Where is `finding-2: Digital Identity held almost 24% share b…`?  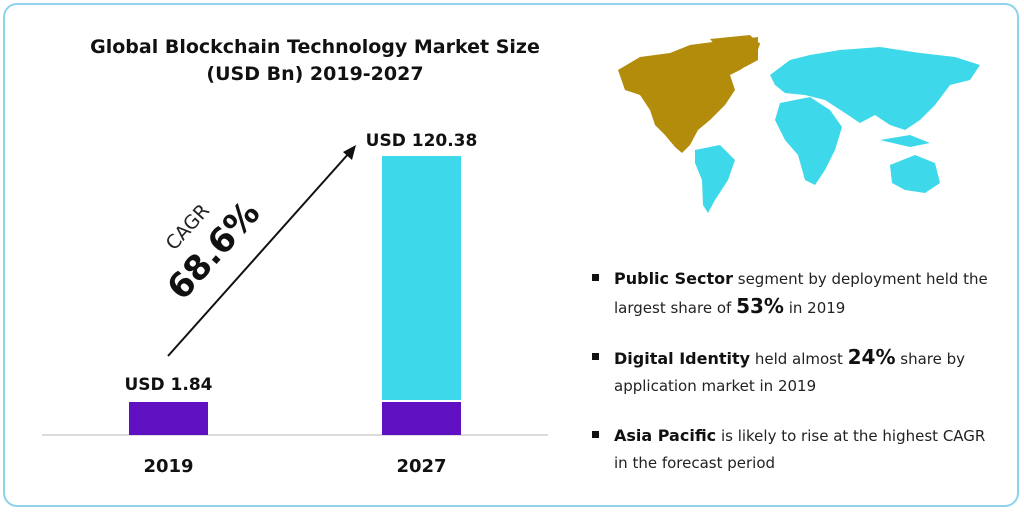 finding-2: Digital Identity held almost 24% share b… is located at coordinates (792, 372).